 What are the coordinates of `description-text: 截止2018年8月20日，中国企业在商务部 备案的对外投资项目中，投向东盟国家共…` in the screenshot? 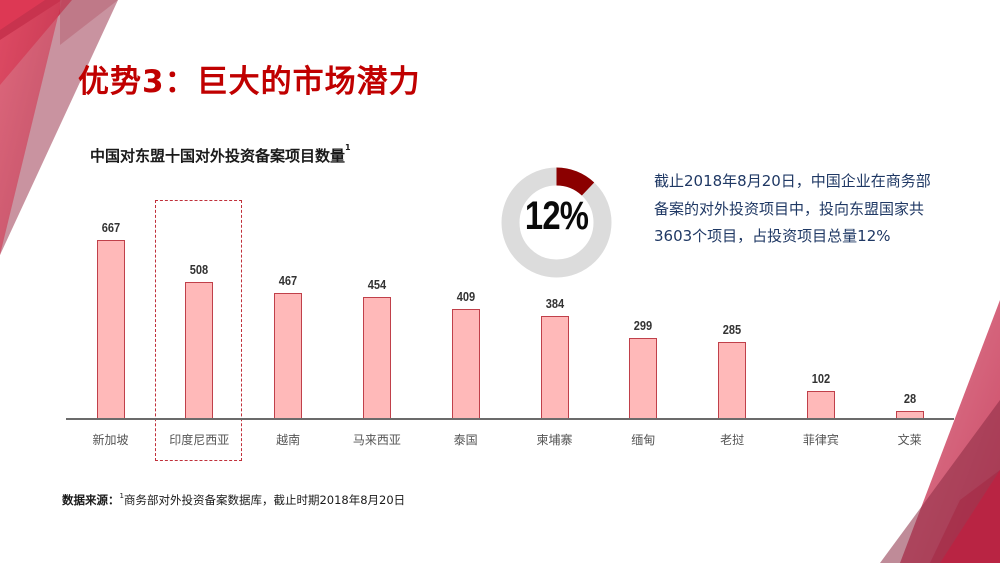 It's located at (809, 209).